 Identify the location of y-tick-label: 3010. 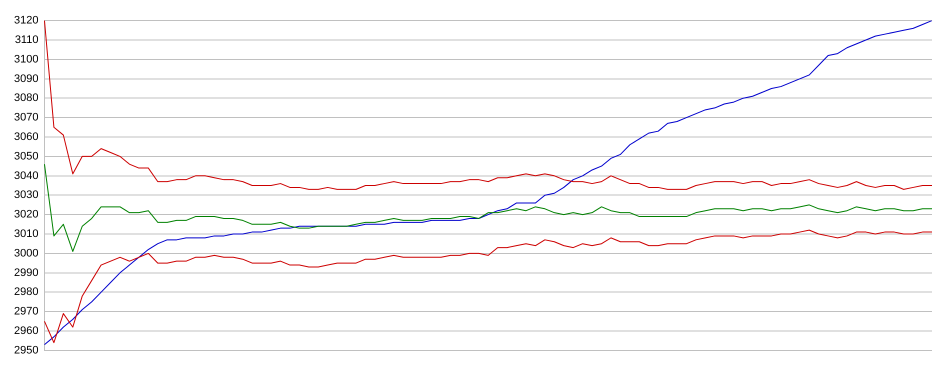
(26, 234).